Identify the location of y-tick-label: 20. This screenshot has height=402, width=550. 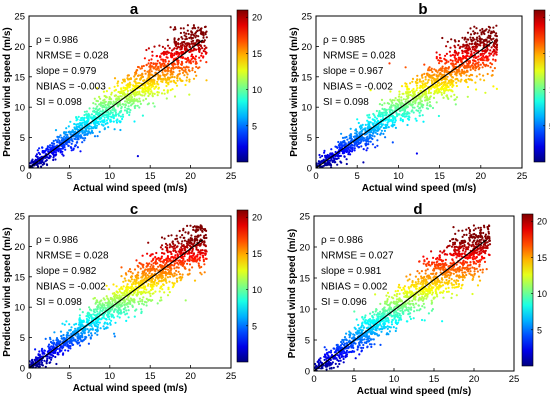
(19, 47).